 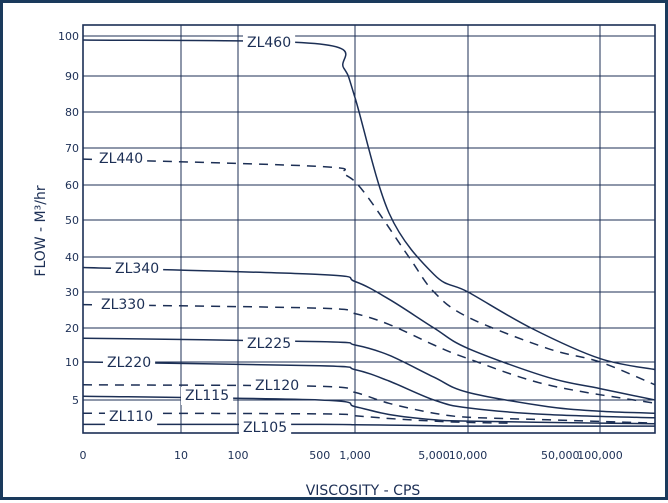 I want to click on y-tick-label: 30, so click(x=72, y=292).